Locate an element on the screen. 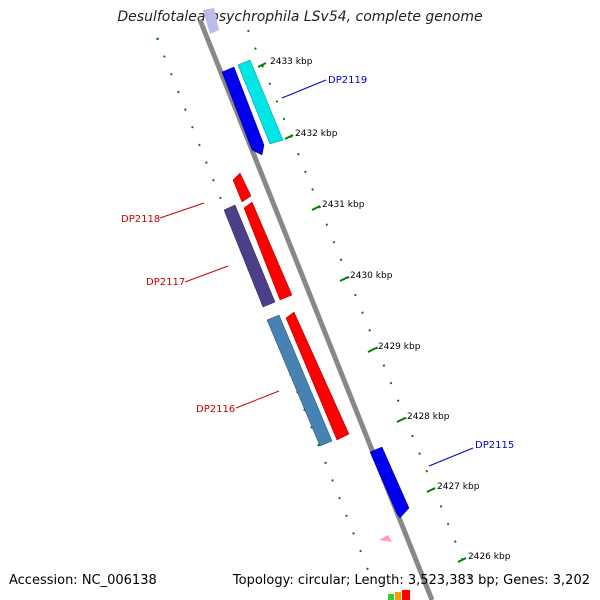  gene-label-DP2117: DP2117 is located at coordinates (165, 282).